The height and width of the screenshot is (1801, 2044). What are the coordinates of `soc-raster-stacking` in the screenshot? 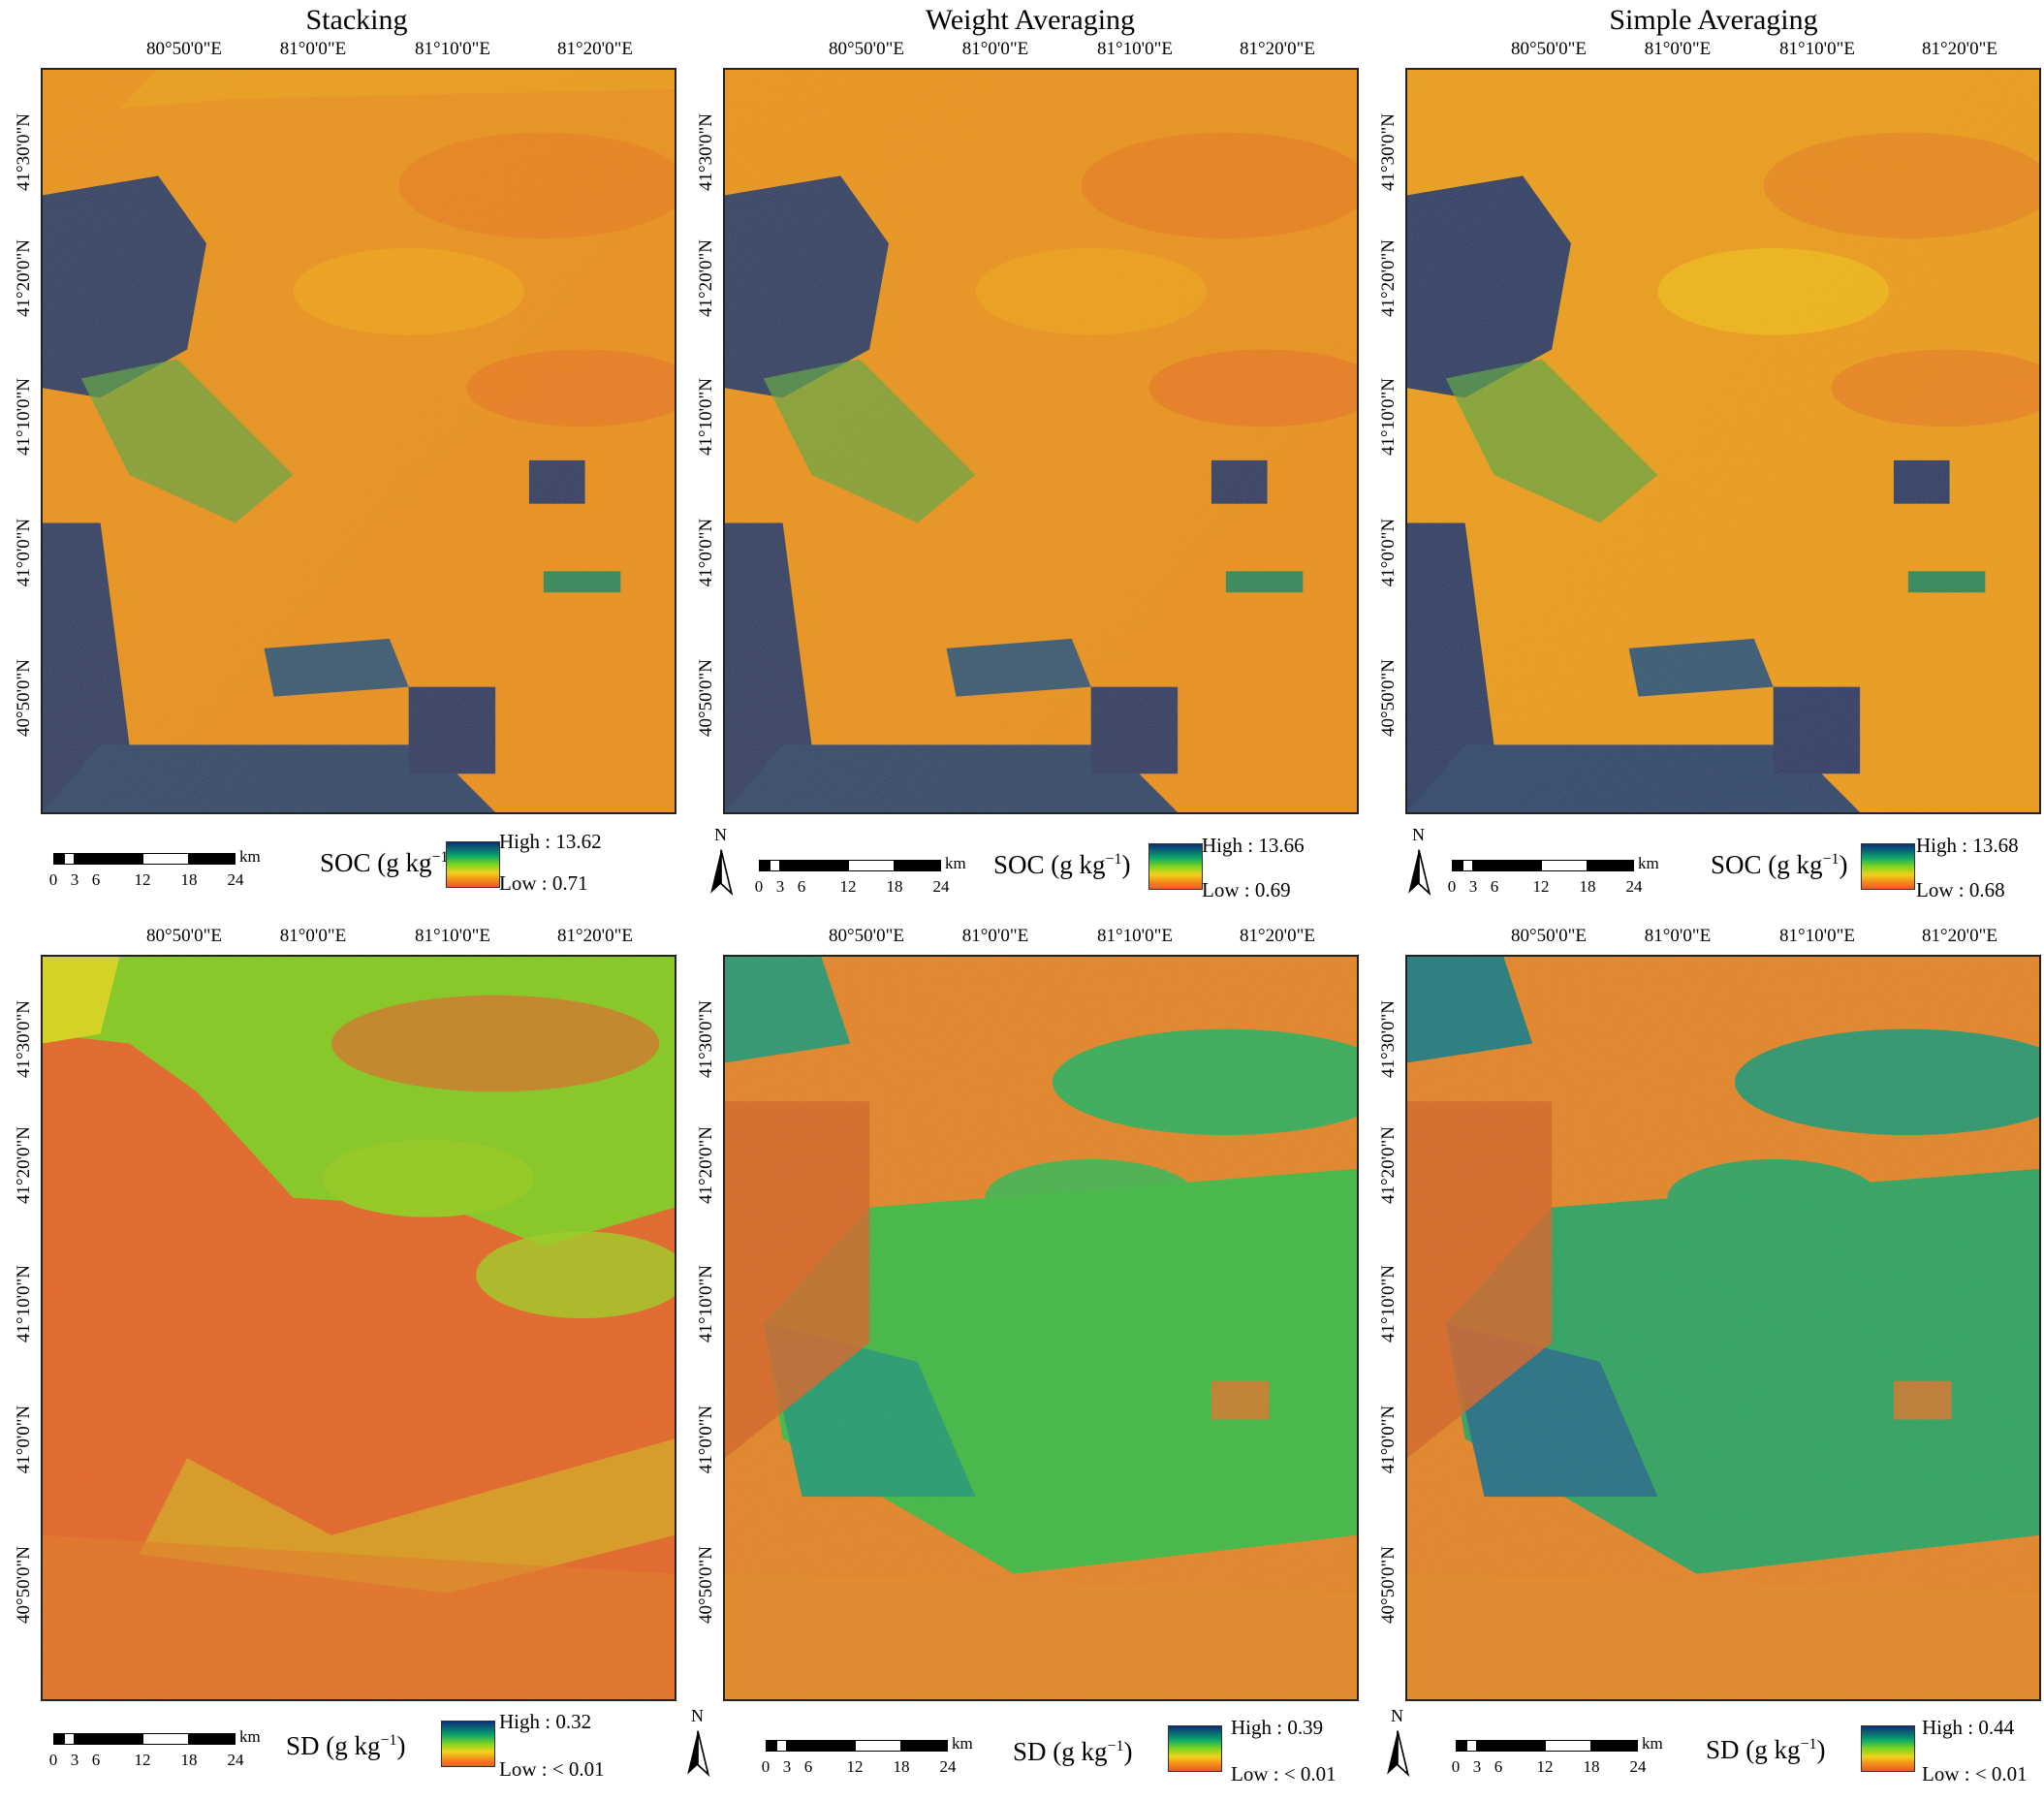 It's located at (359, 441).